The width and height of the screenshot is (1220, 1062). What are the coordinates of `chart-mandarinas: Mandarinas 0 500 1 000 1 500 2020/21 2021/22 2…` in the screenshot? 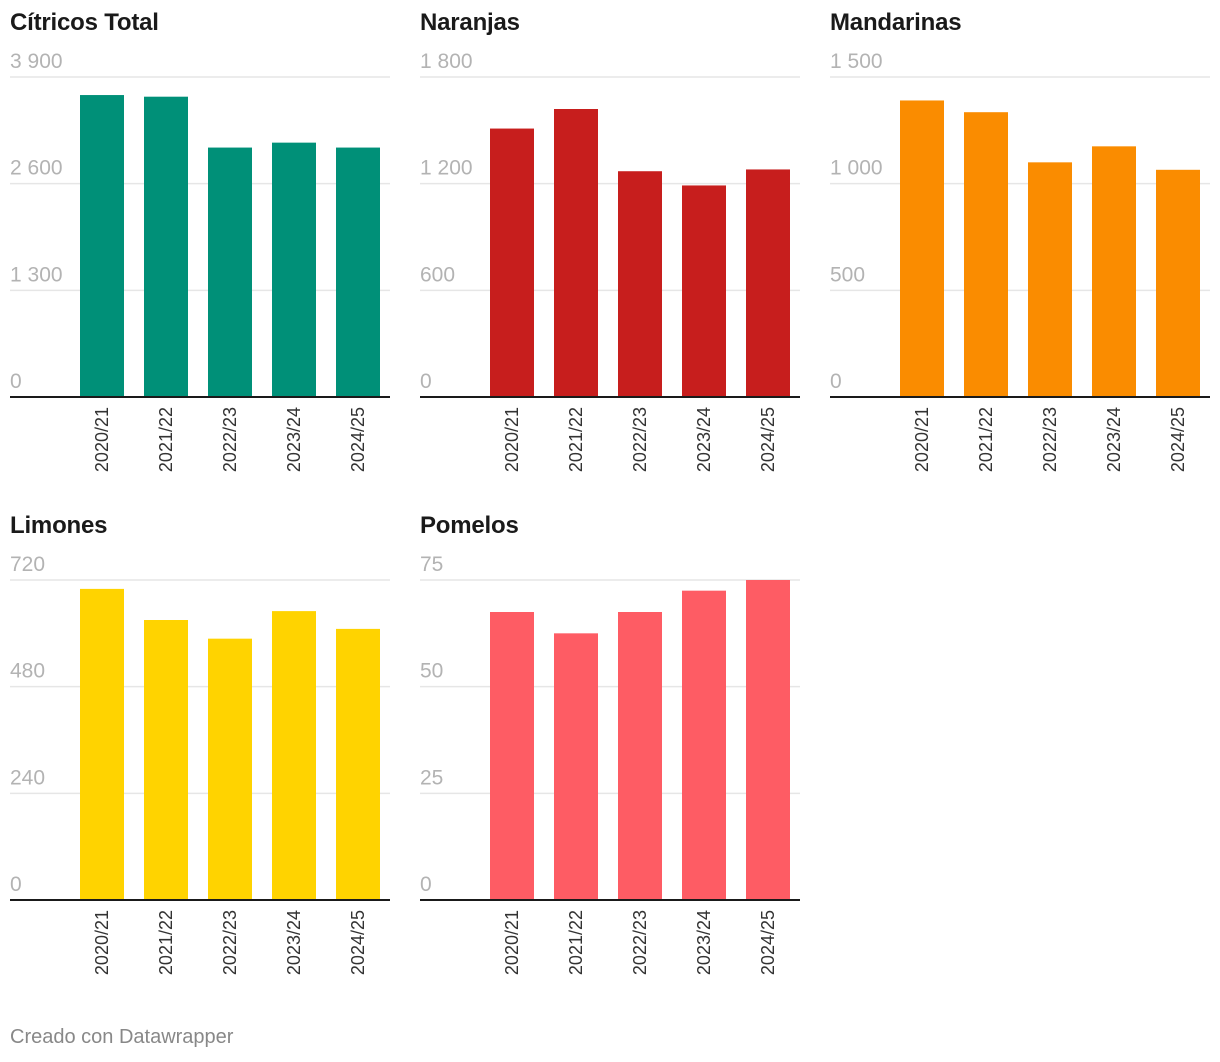 It's located at (1015, 240).